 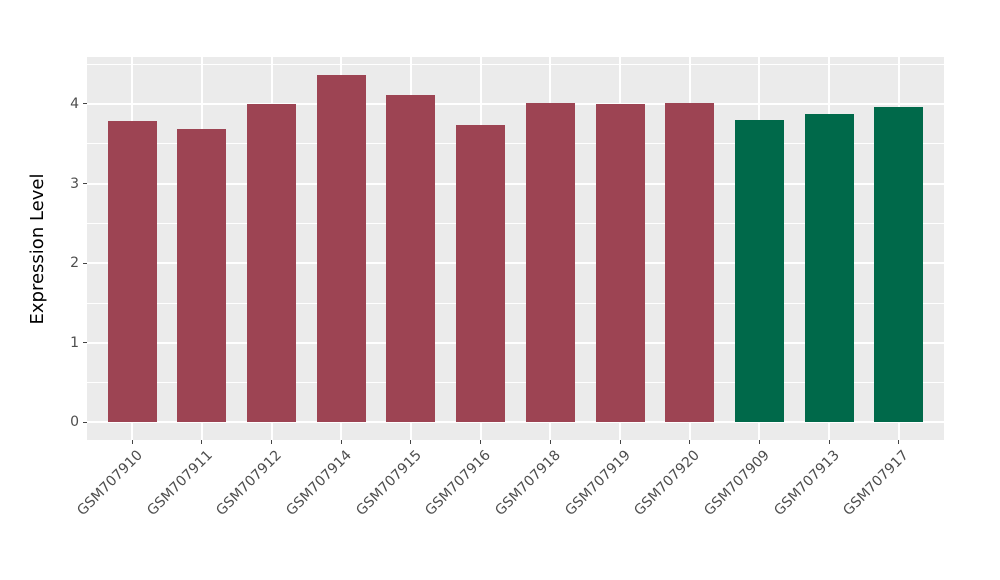 What do you see at coordinates (74, 263) in the screenshot?
I see `y-tick-label: 2` at bounding box center [74, 263].